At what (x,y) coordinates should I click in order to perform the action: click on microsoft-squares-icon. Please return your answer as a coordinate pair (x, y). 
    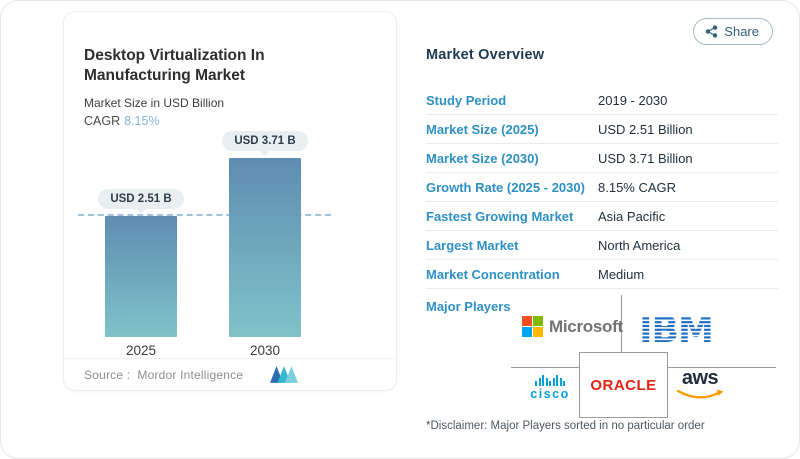
    Looking at the image, I should click on (532, 326).